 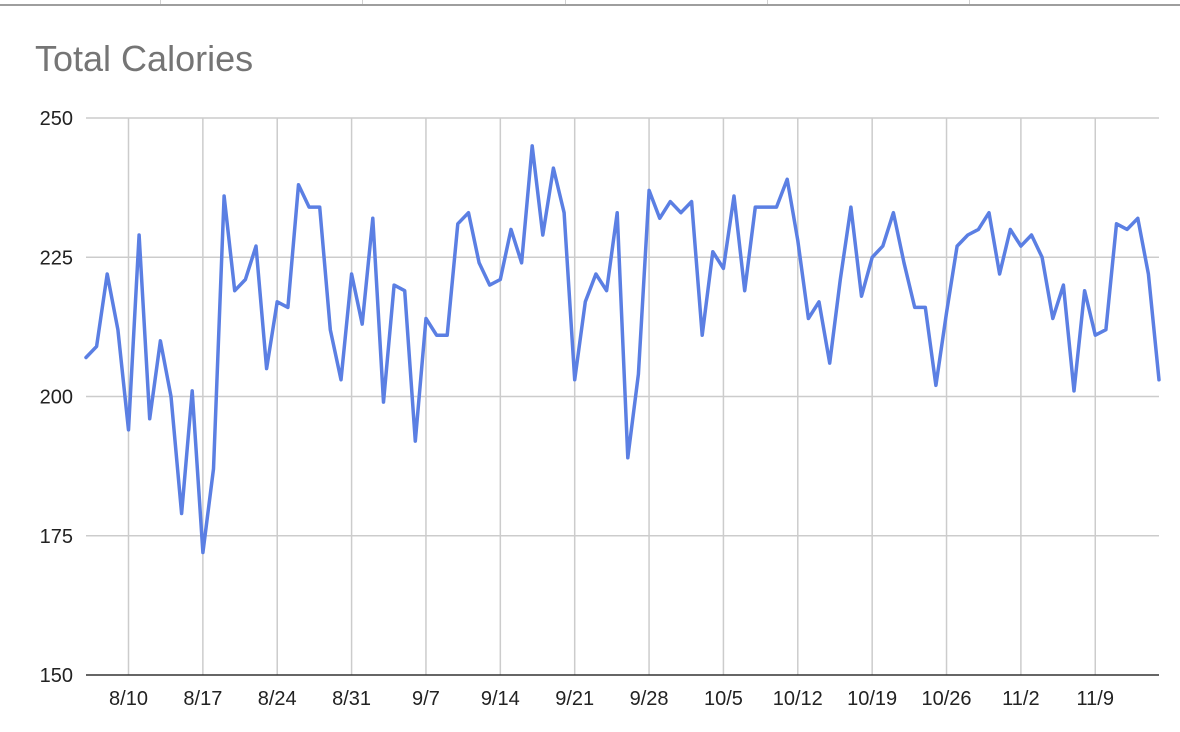 I want to click on y-tick-label: 200, so click(x=56, y=398).